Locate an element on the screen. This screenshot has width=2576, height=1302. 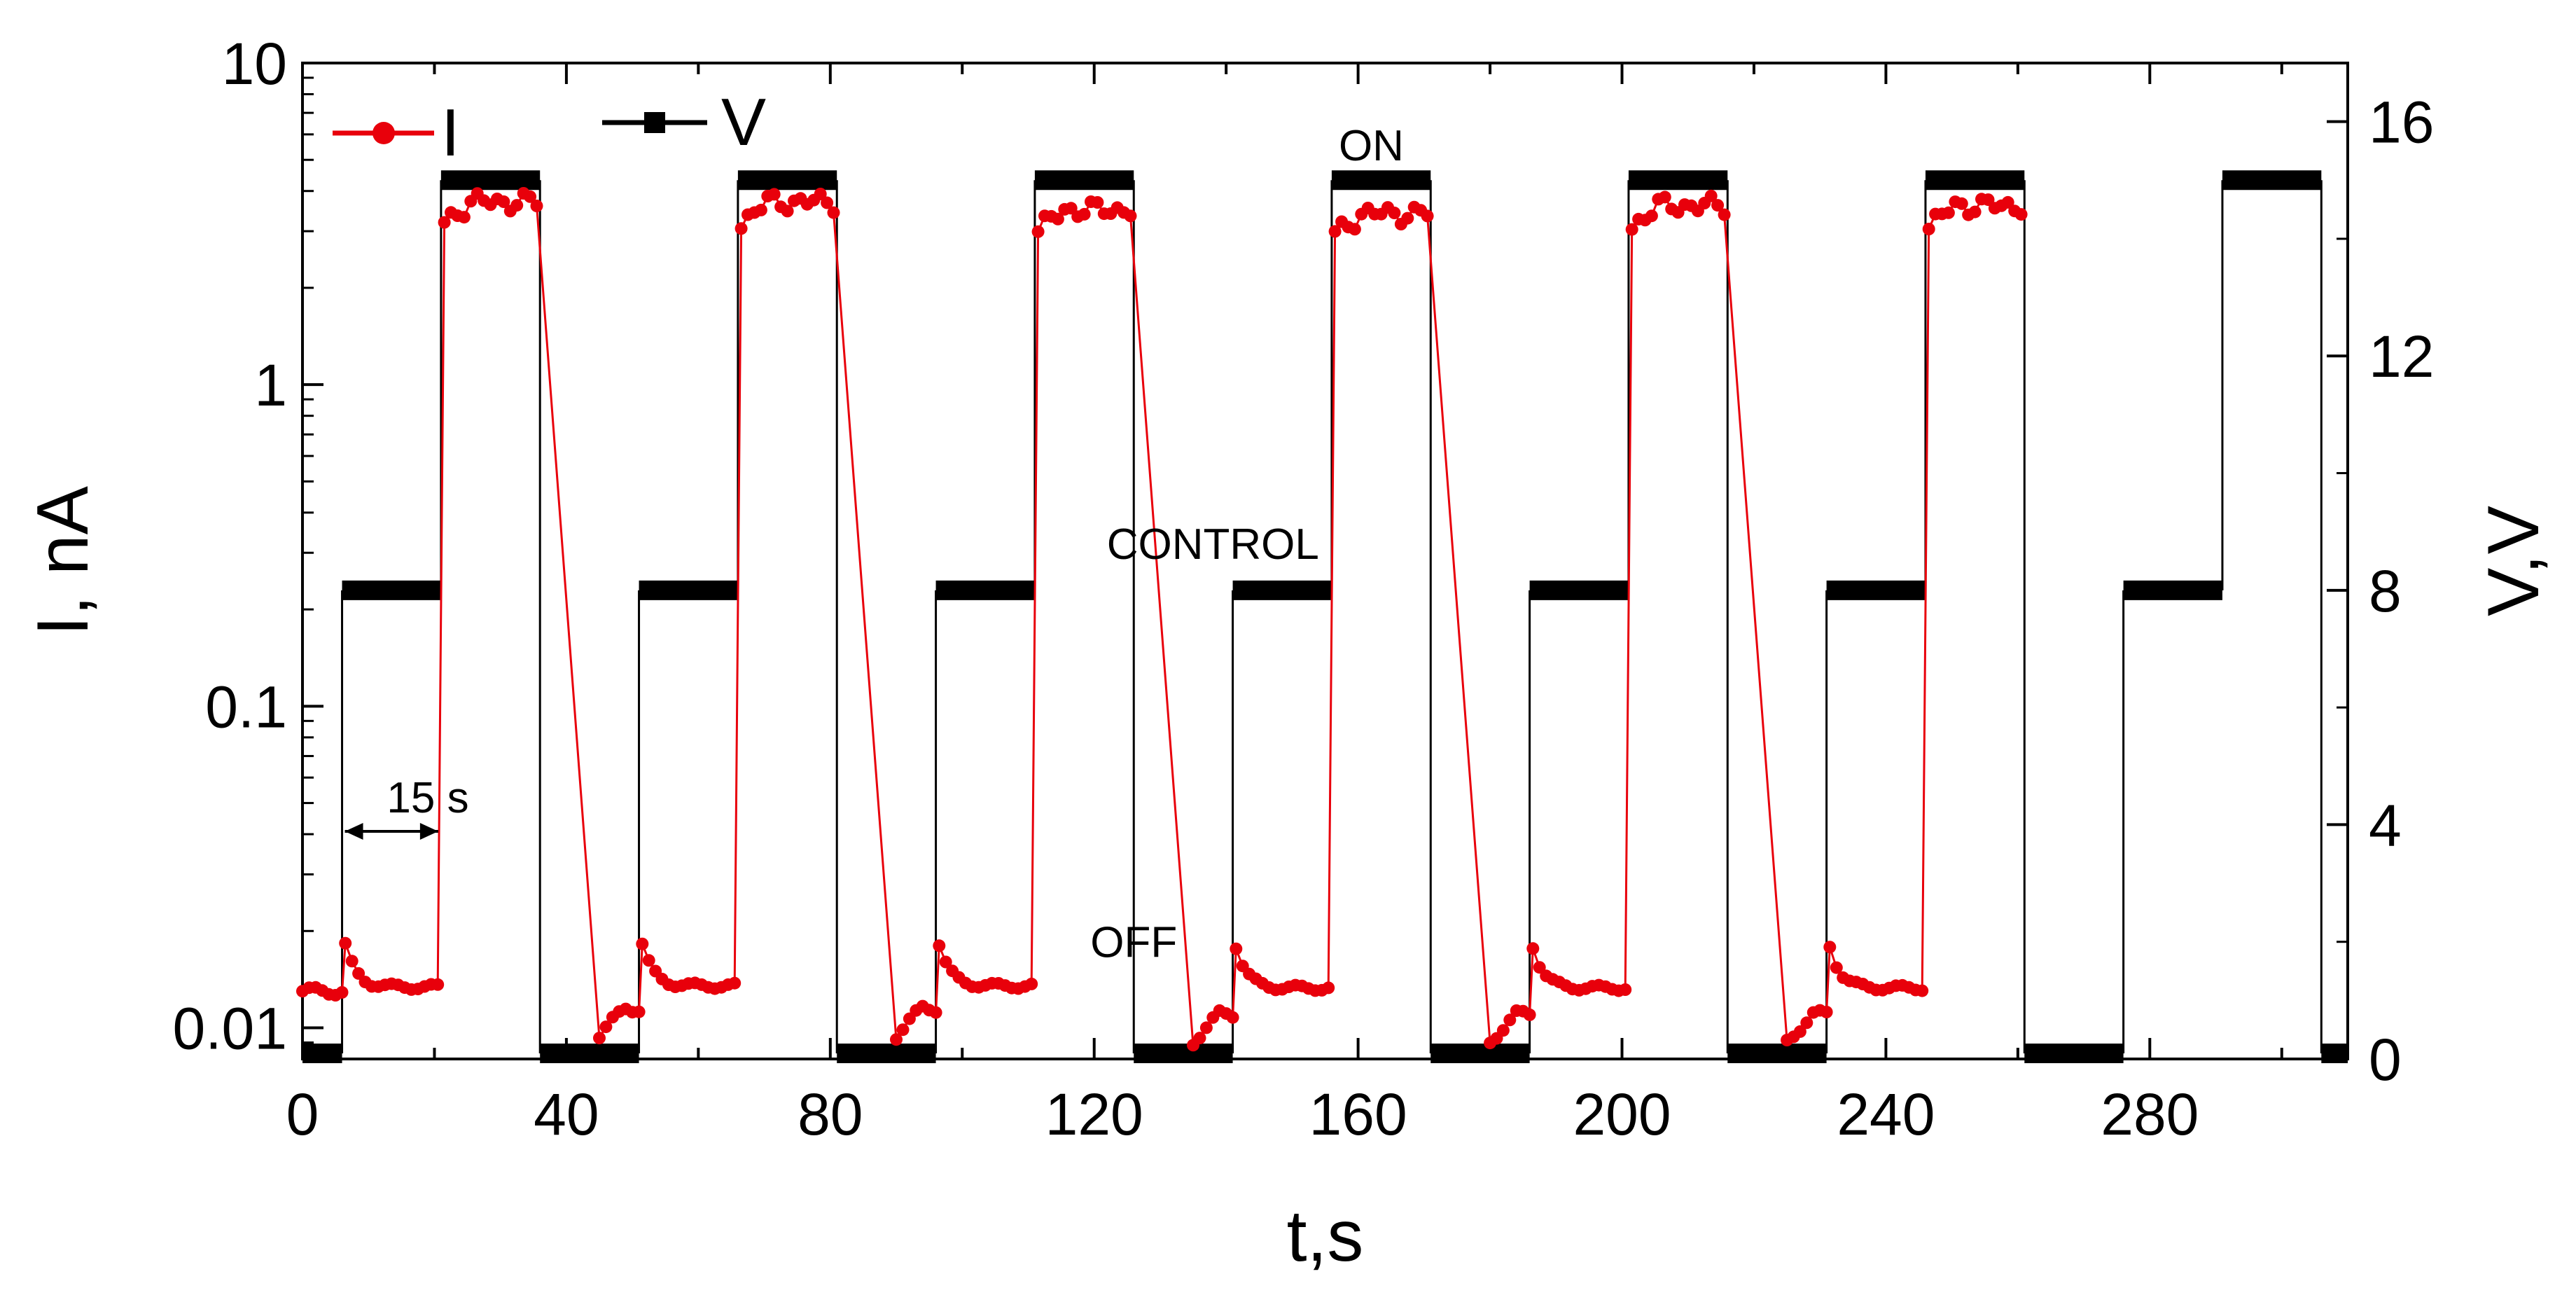
y-axis-left-title: I, nA is located at coordinates (63, 560).